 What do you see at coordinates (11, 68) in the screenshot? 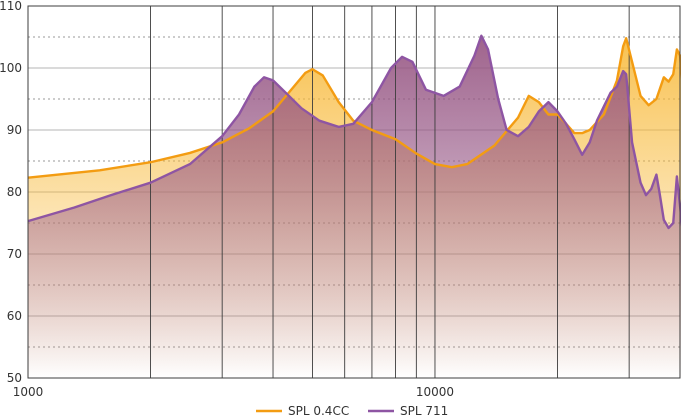
I see `y-tick-label: 100` at bounding box center [11, 68].